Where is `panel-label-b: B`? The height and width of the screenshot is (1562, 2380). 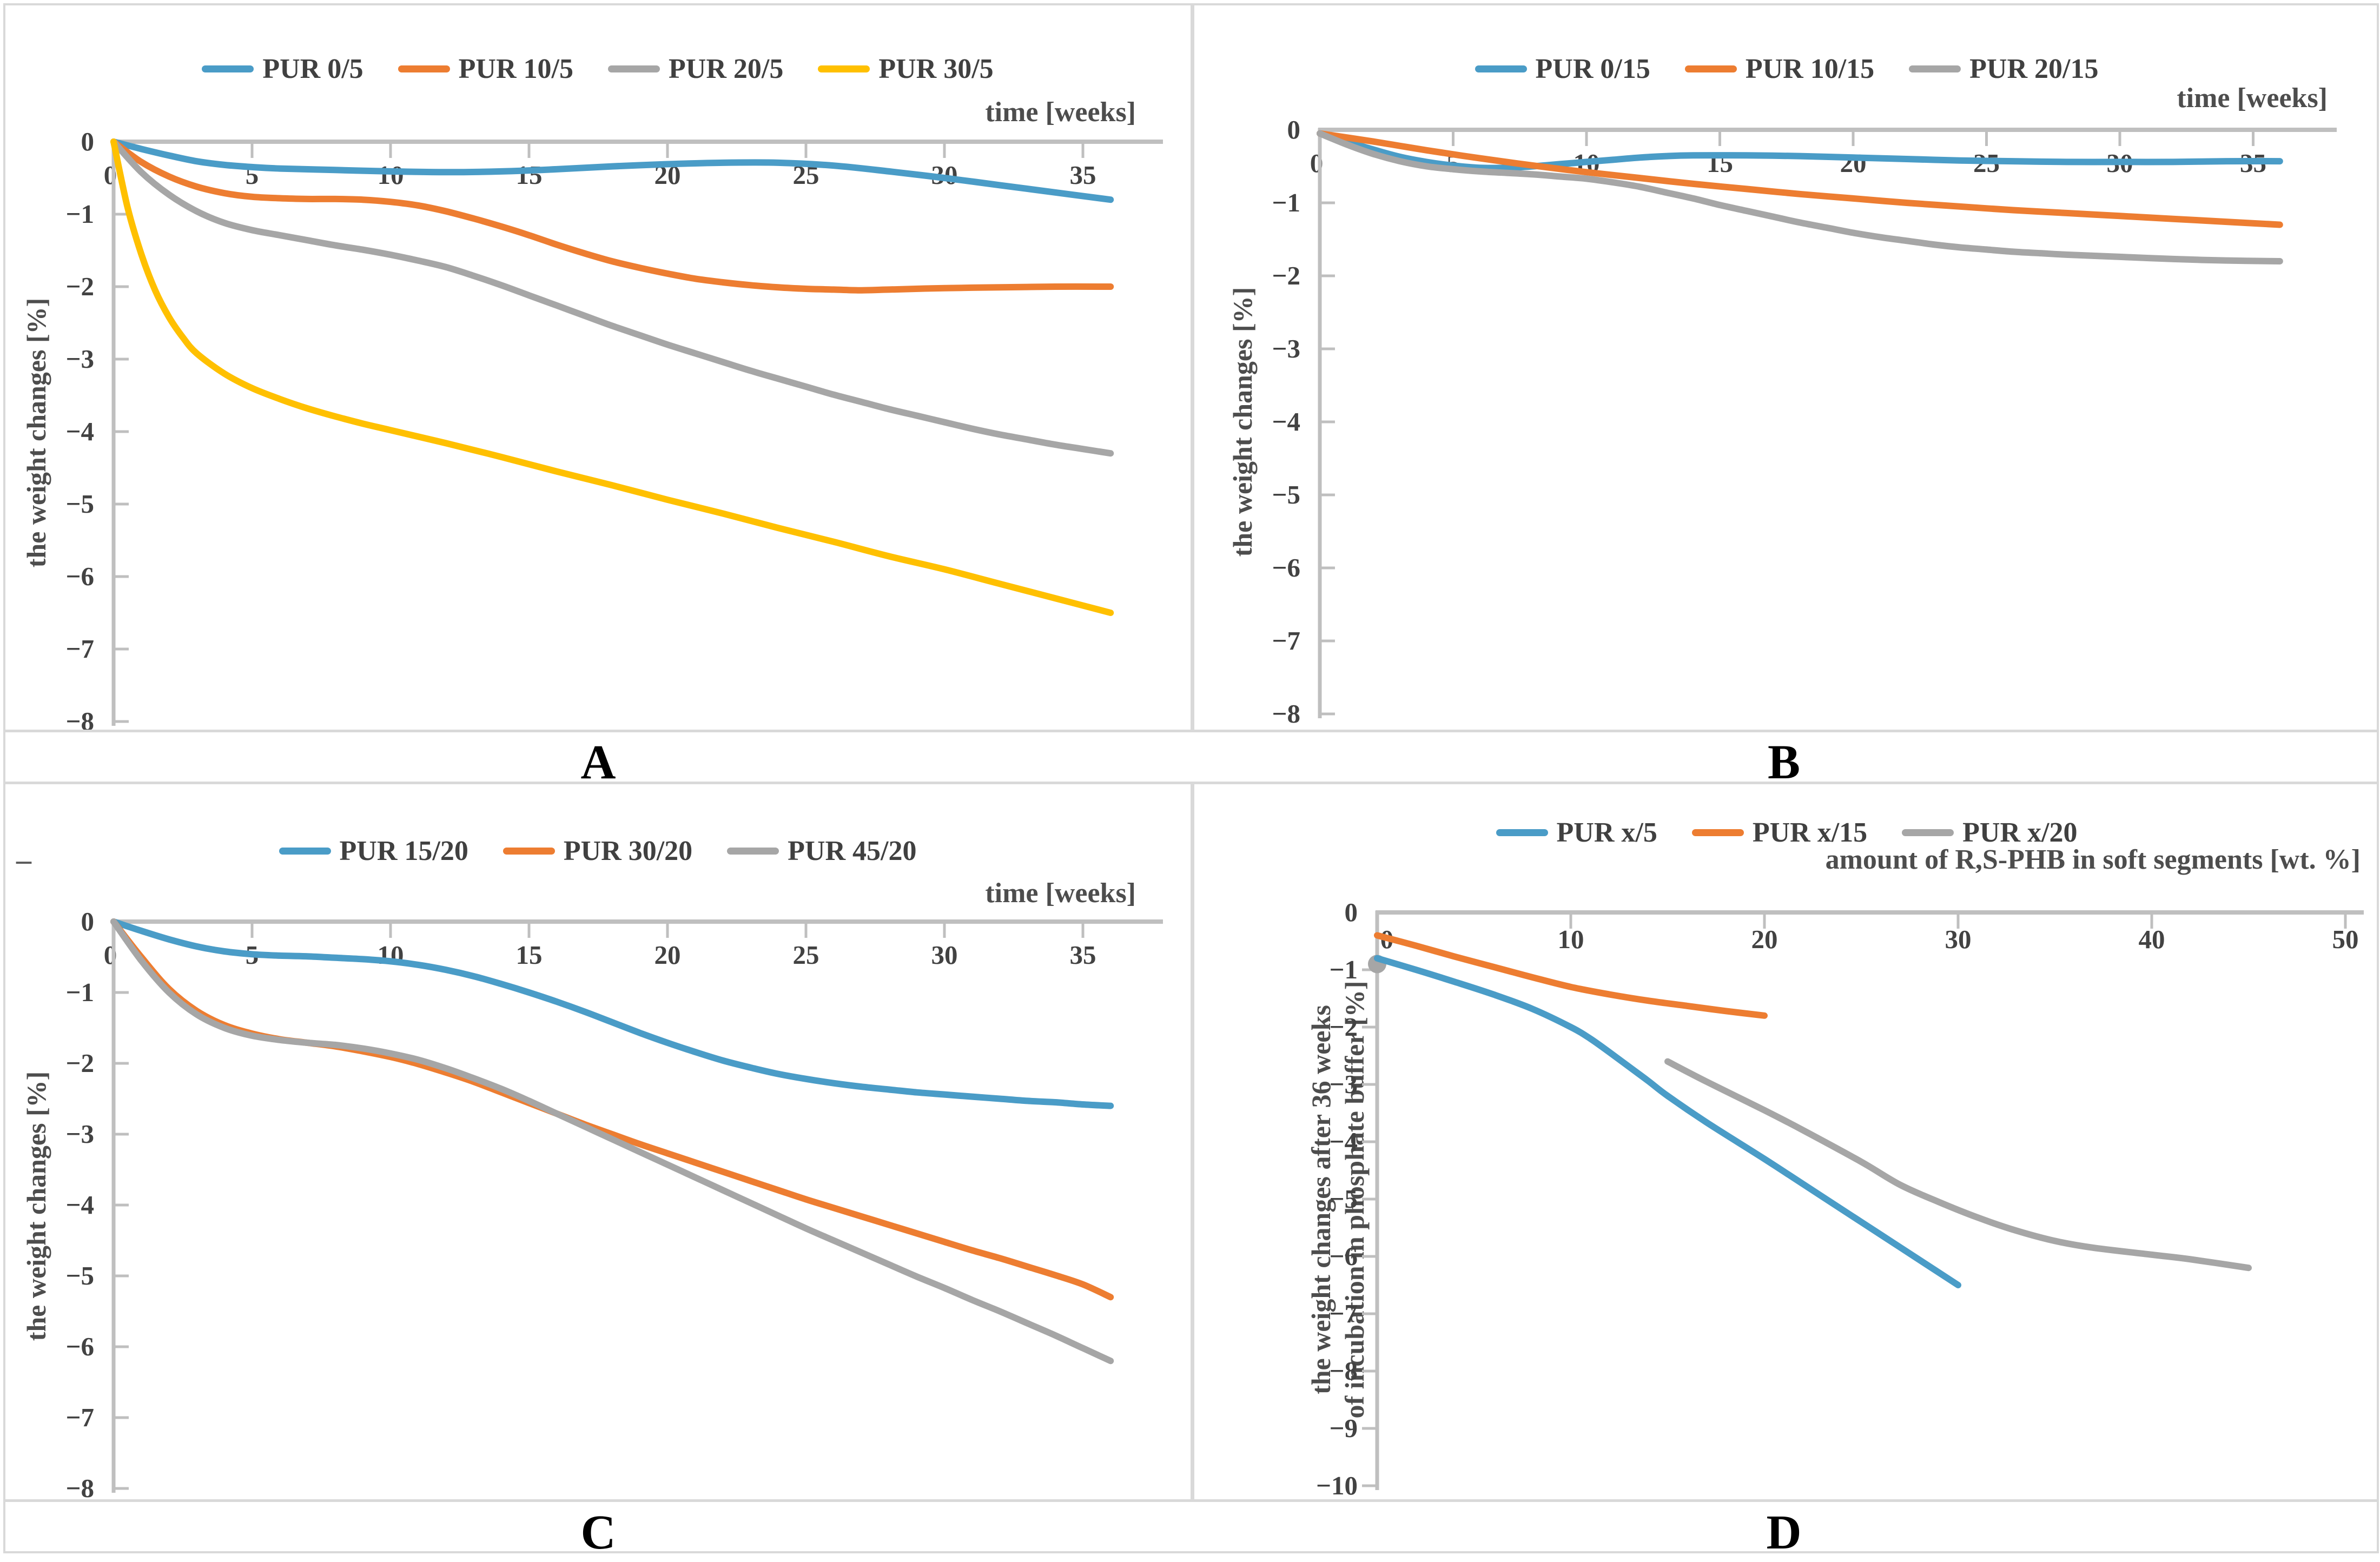
panel-label-b: B is located at coordinates (1784, 762).